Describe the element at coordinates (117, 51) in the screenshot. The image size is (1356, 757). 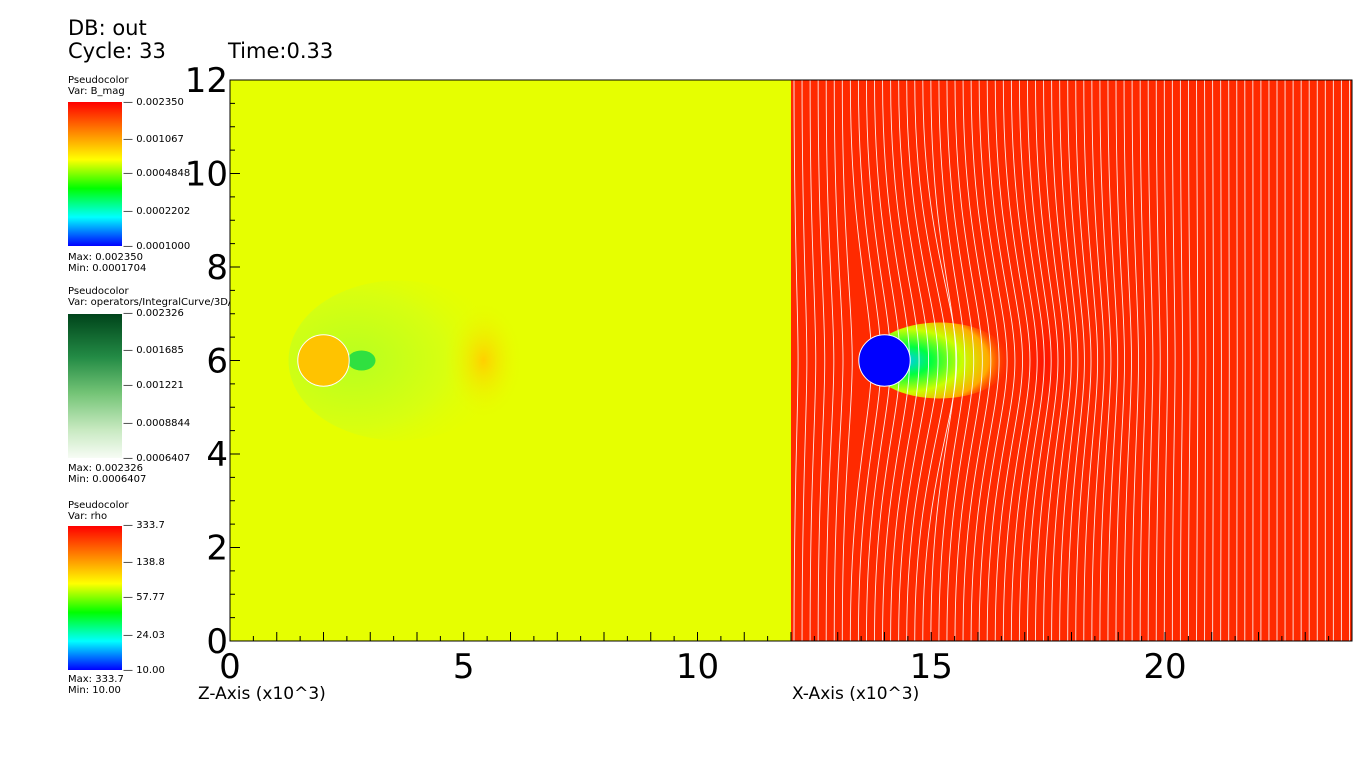
I see `cycle-label: Cycle: 33` at that location.